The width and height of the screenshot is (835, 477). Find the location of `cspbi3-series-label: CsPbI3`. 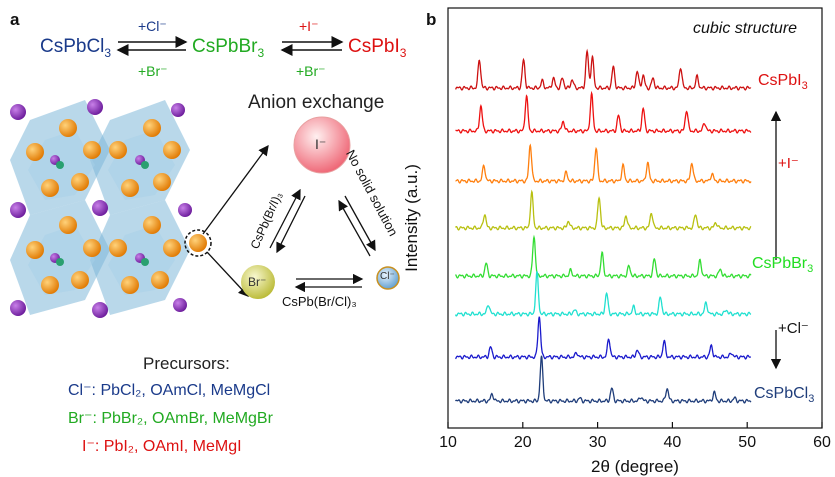

cspbi3-series-label: CsPbI3 is located at coordinates (783, 82).